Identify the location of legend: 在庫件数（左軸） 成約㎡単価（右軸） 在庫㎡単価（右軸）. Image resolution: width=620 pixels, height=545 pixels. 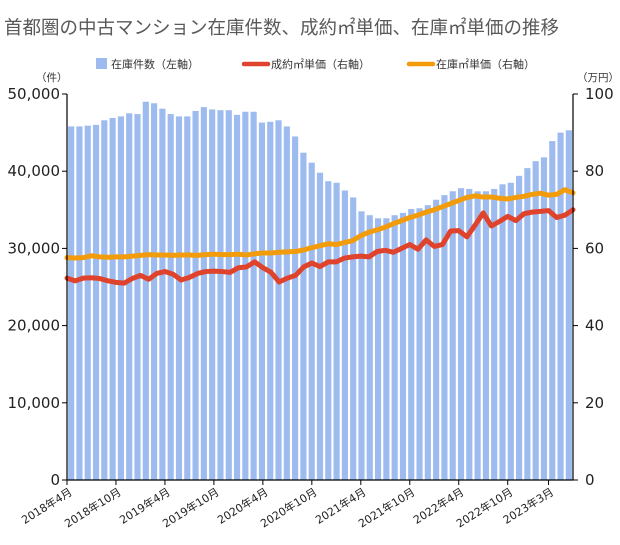
(315, 64).